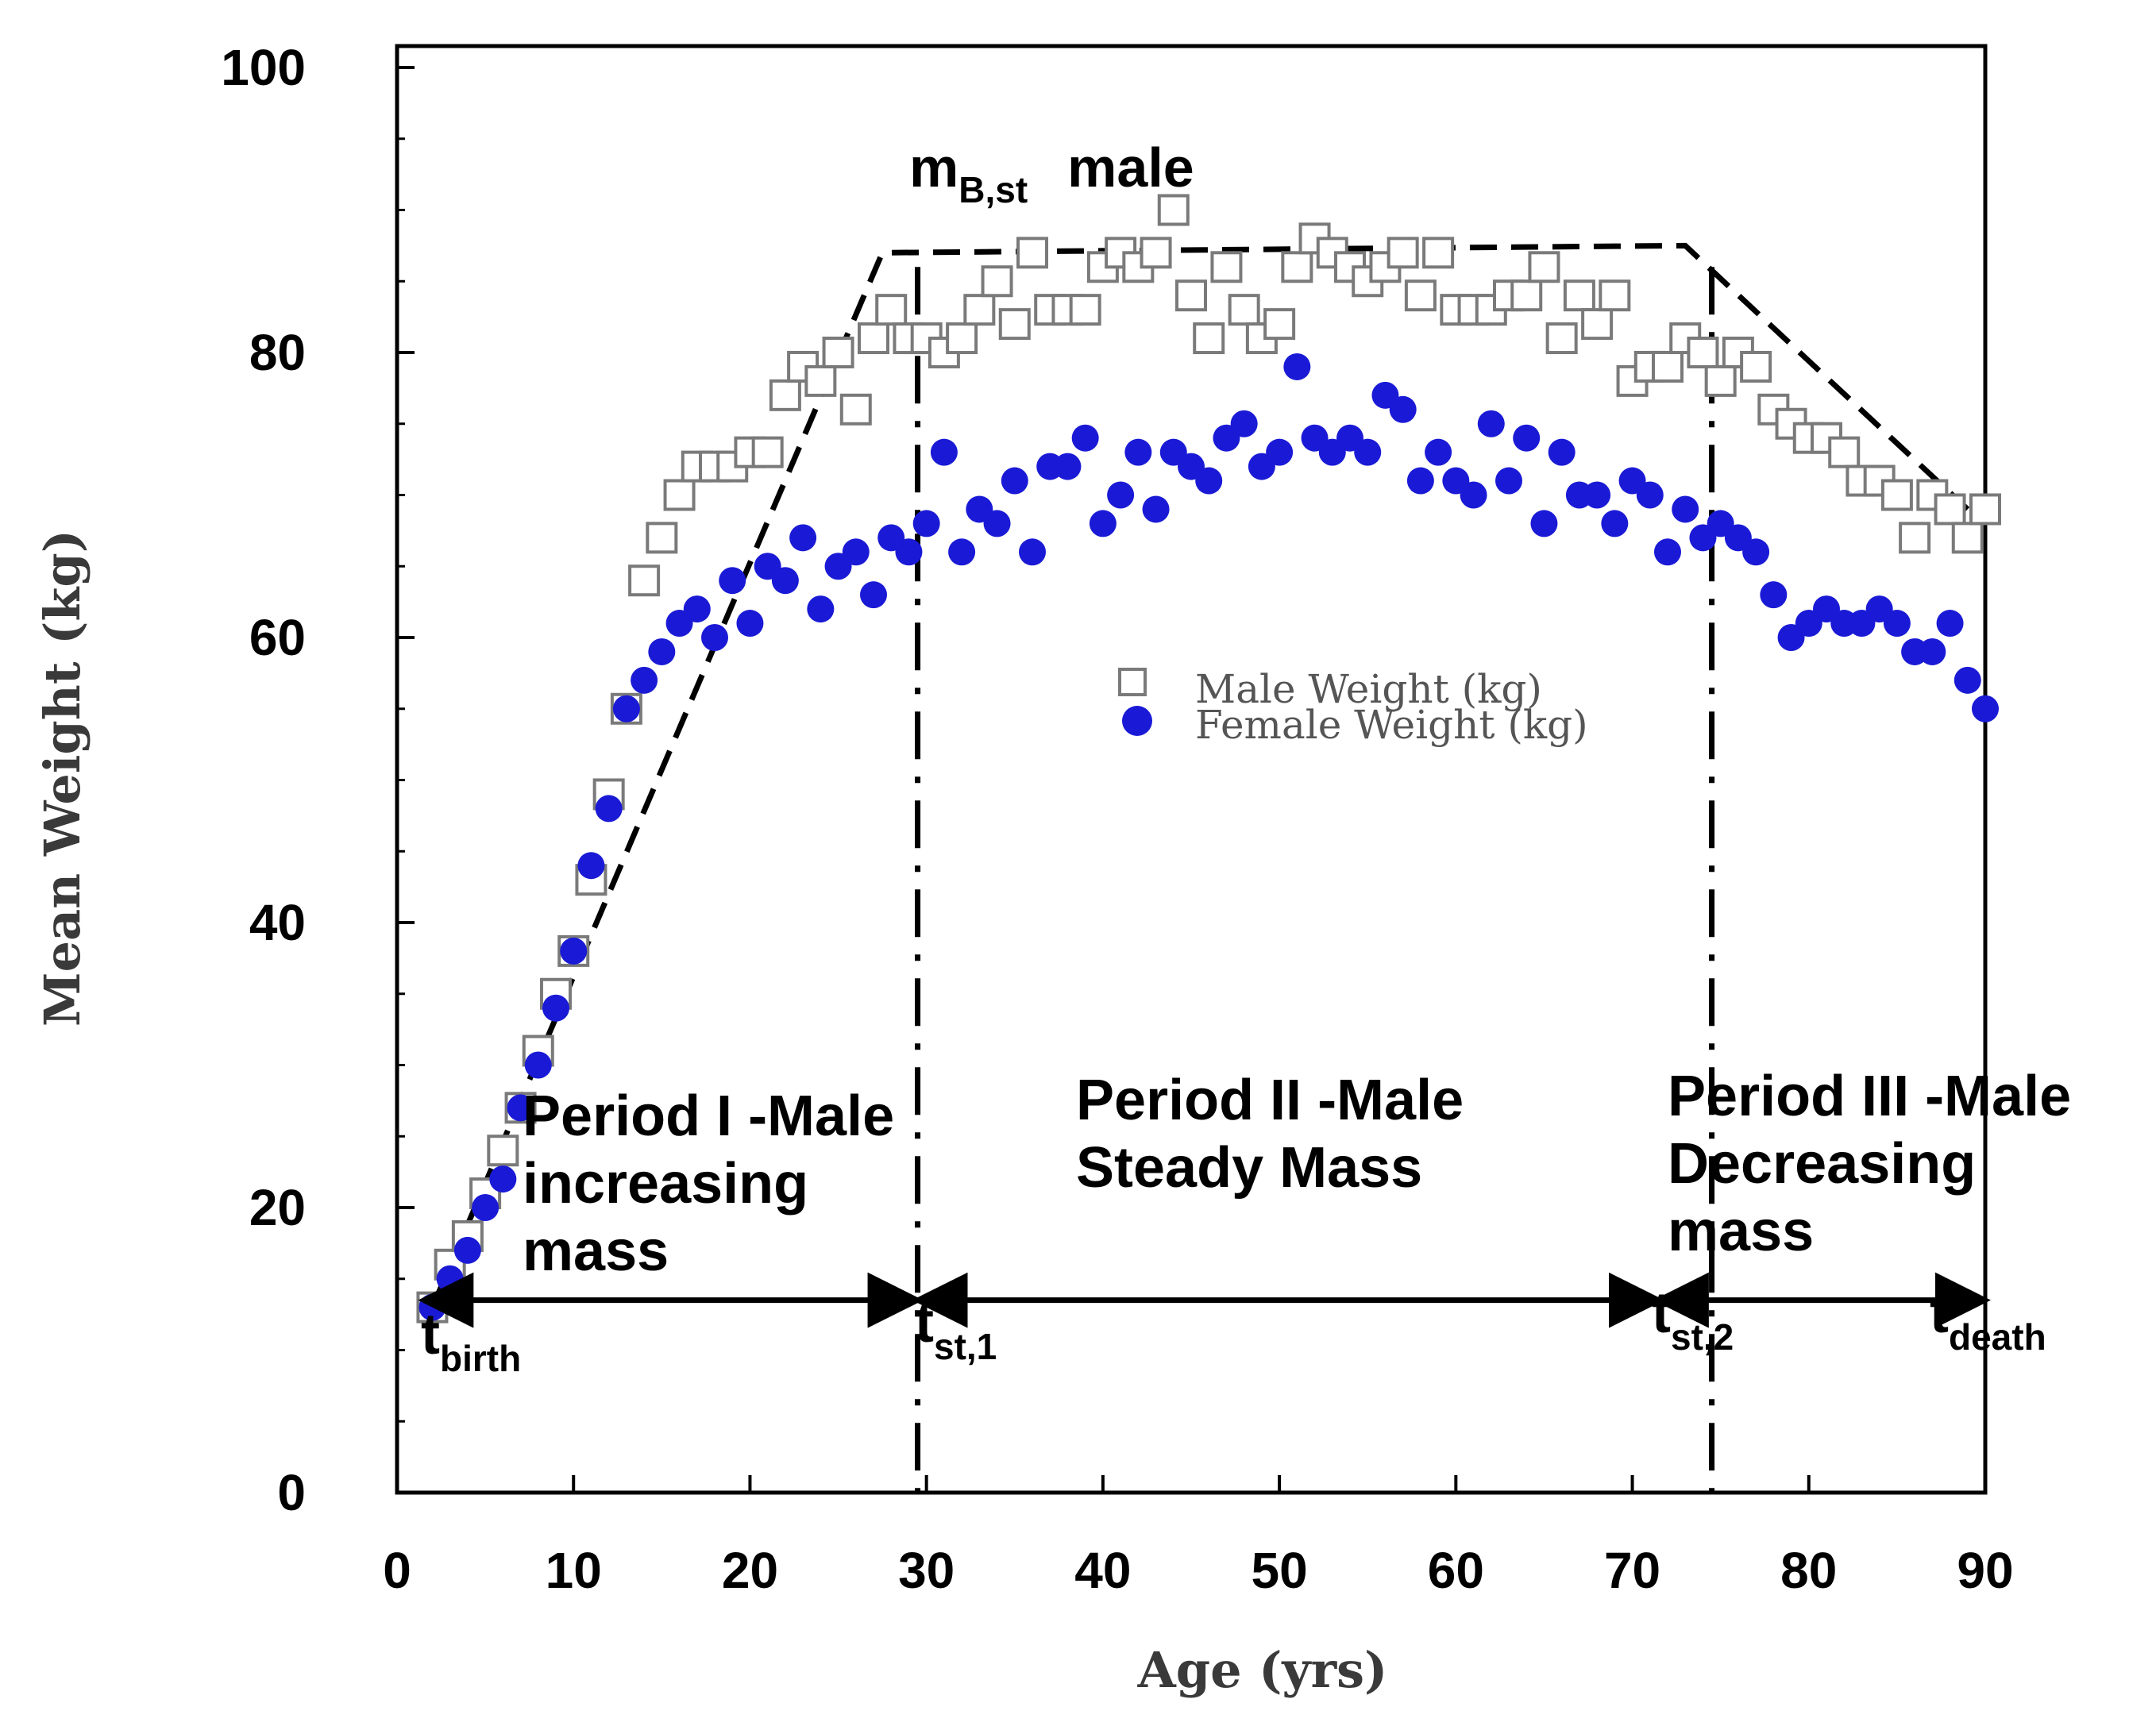 Image resolution: width=2156 pixels, height=1726 pixels. Describe the element at coordinates (1368, 689) in the screenshot. I see `legend-label-male: Male Weight (kg)` at that location.